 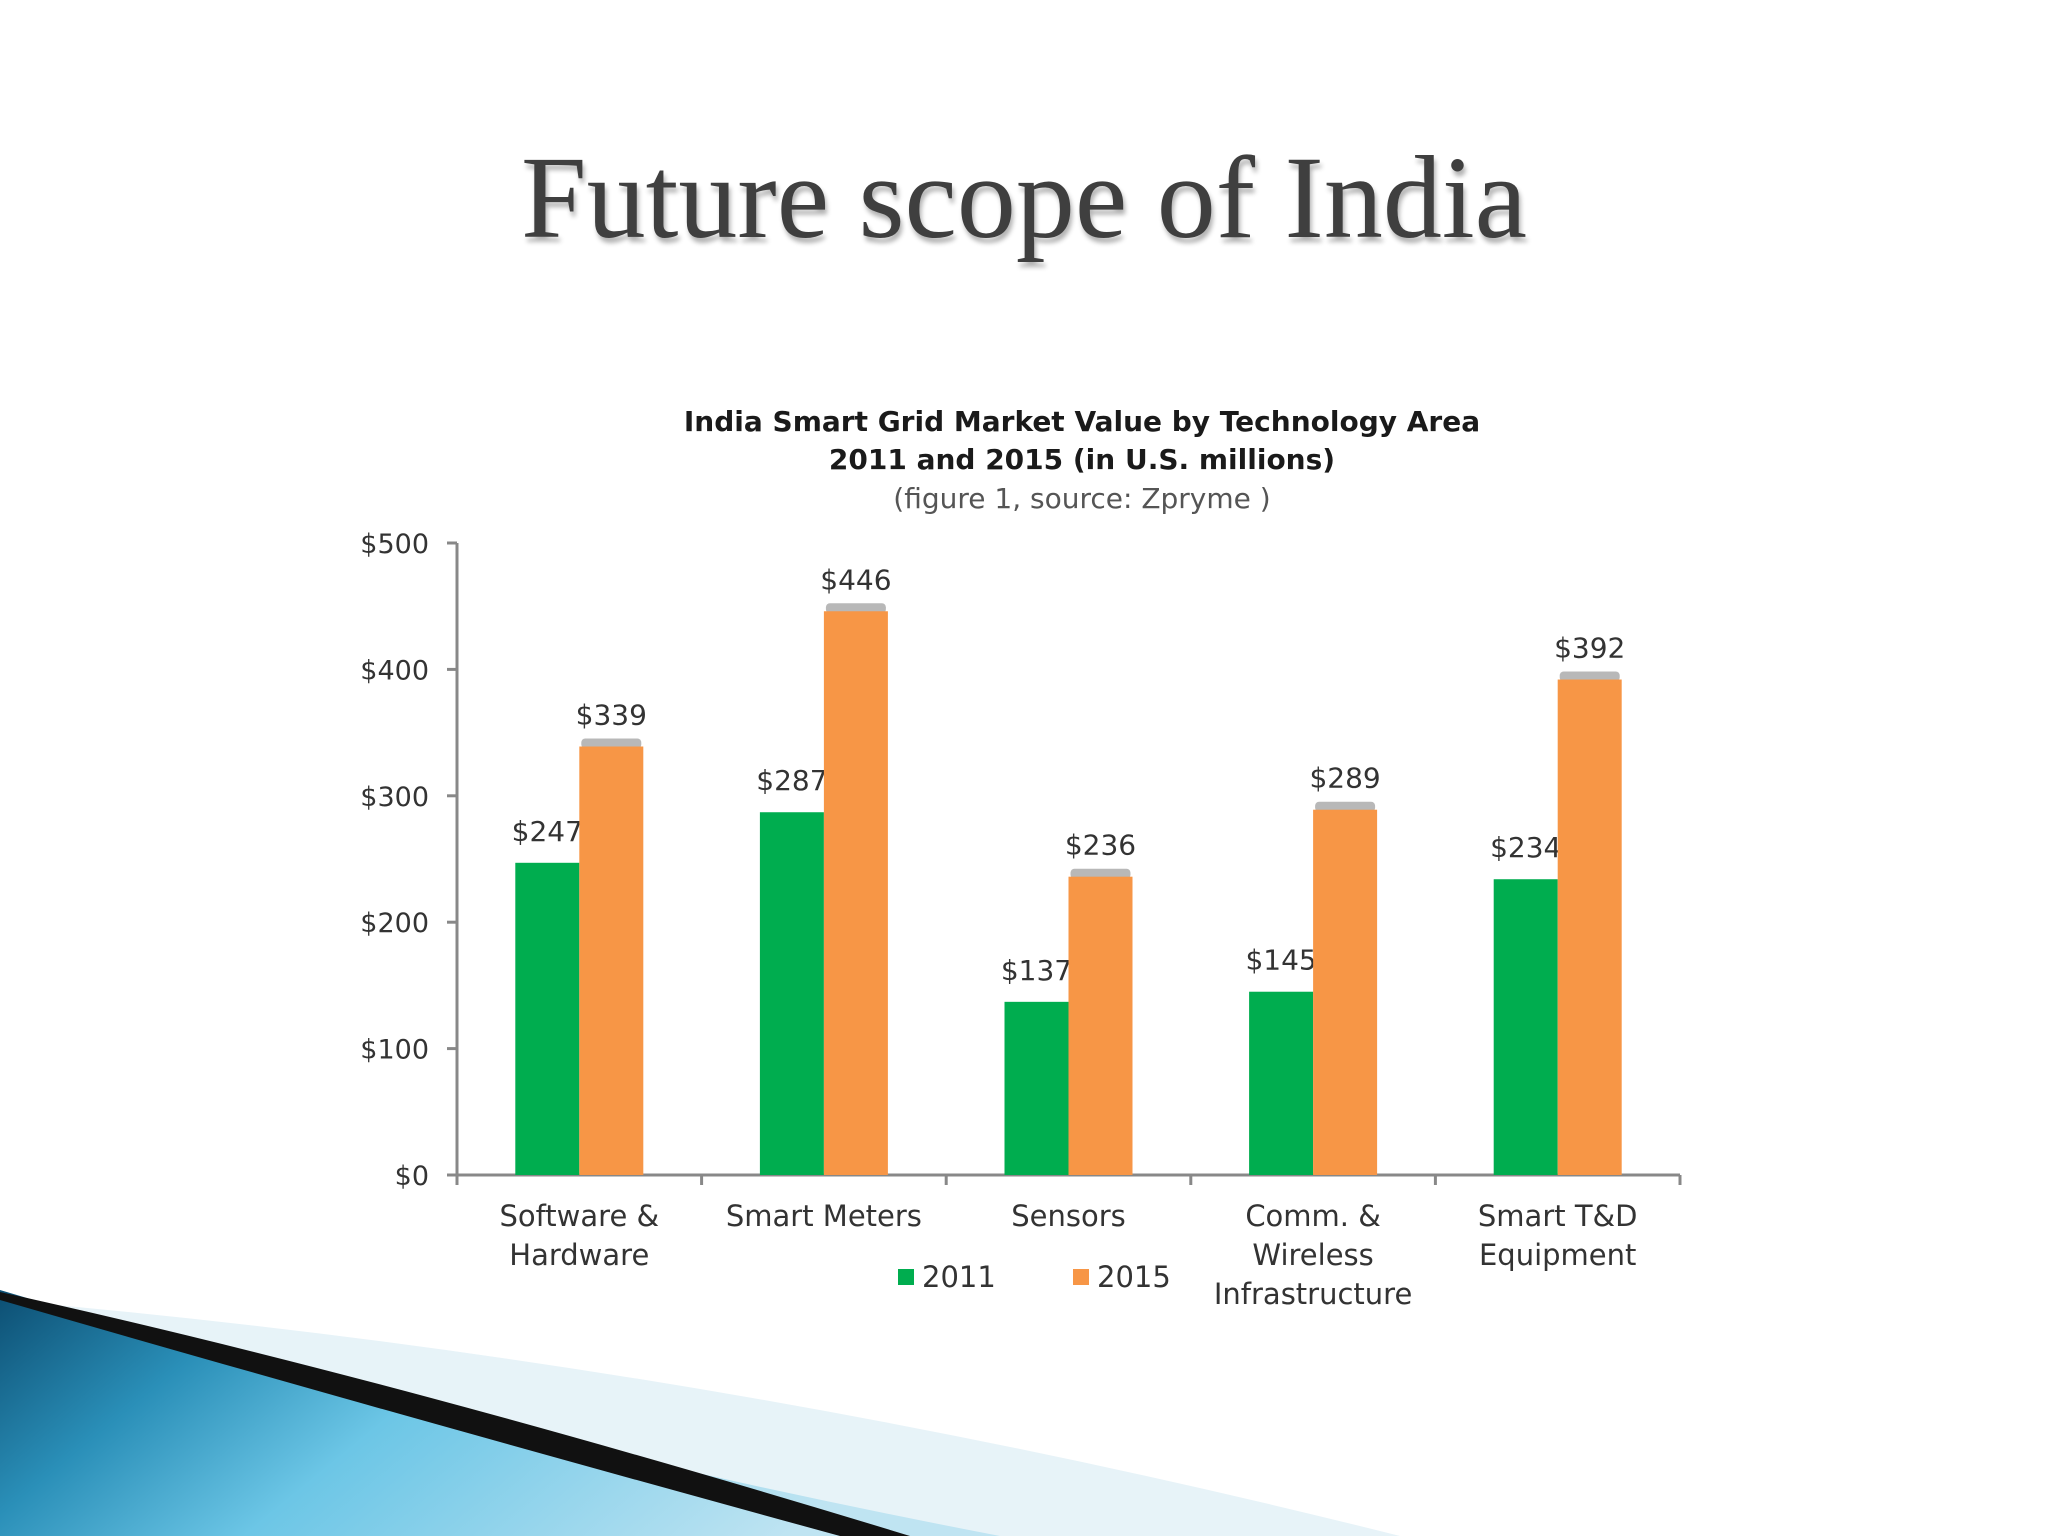 What do you see at coordinates (791, 780) in the screenshot?
I see `data-label-2011: $287` at bounding box center [791, 780].